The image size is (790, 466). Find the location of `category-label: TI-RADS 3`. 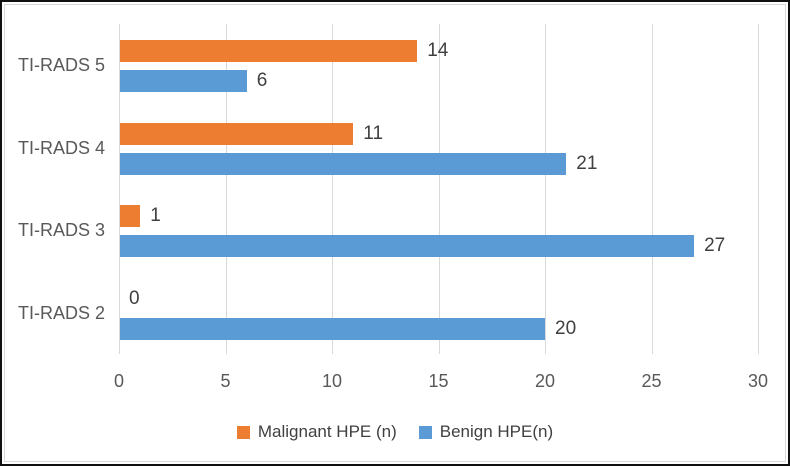

category-label: TI-RADS 3 is located at coordinates (61, 230).